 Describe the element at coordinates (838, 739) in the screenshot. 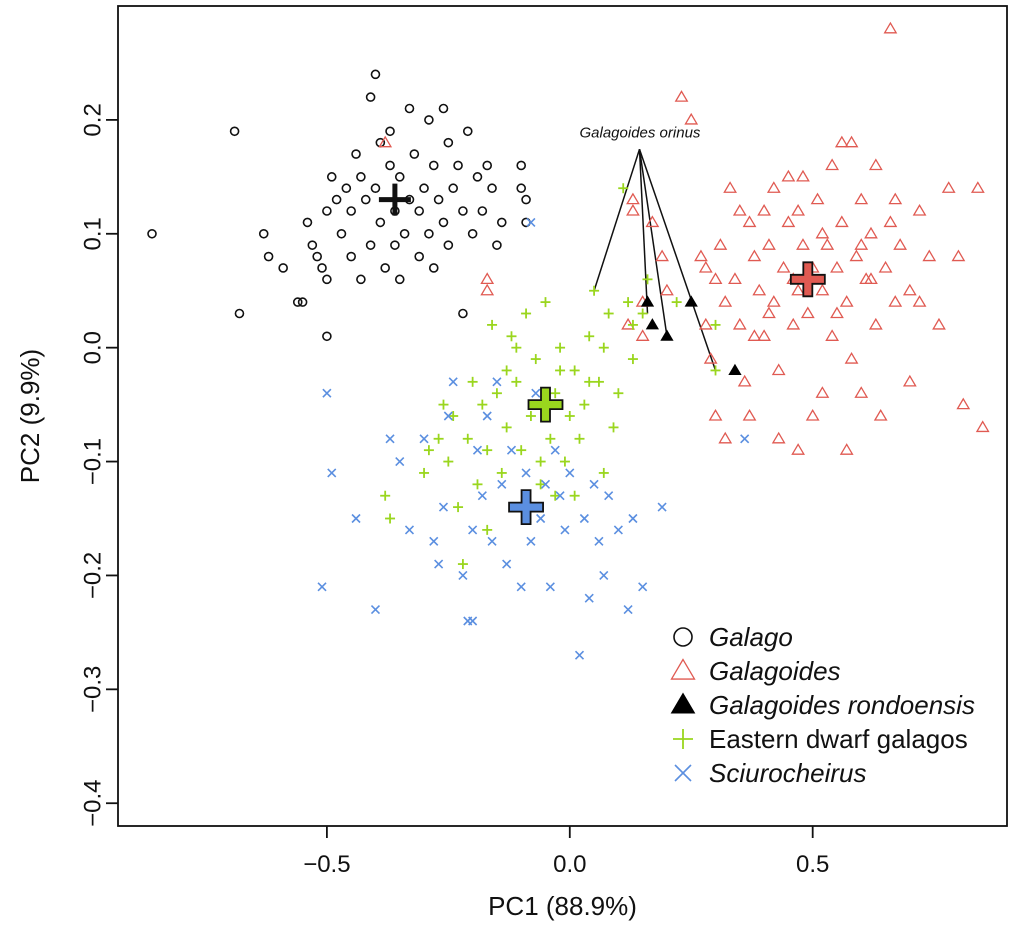

I see `legend-label: Eastern dwarf galagos` at that location.